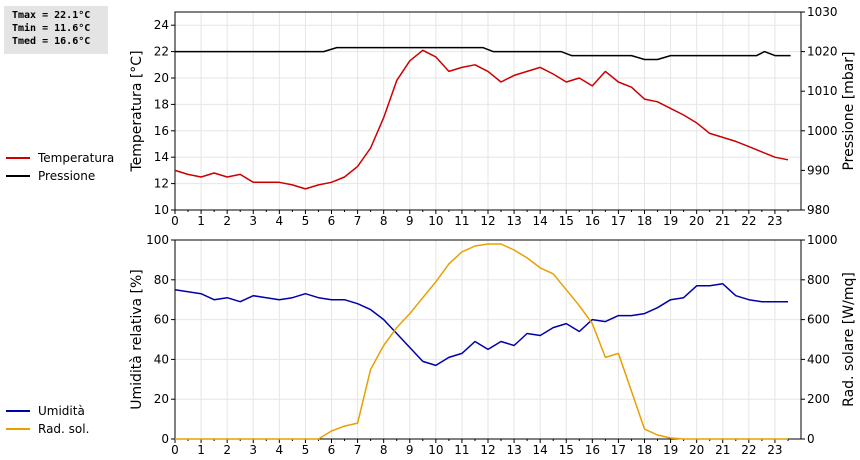 This screenshot has width=860, height=460. What do you see at coordinates (161, 25) in the screenshot?
I see `y-left-tick-label: 24` at bounding box center [161, 25].